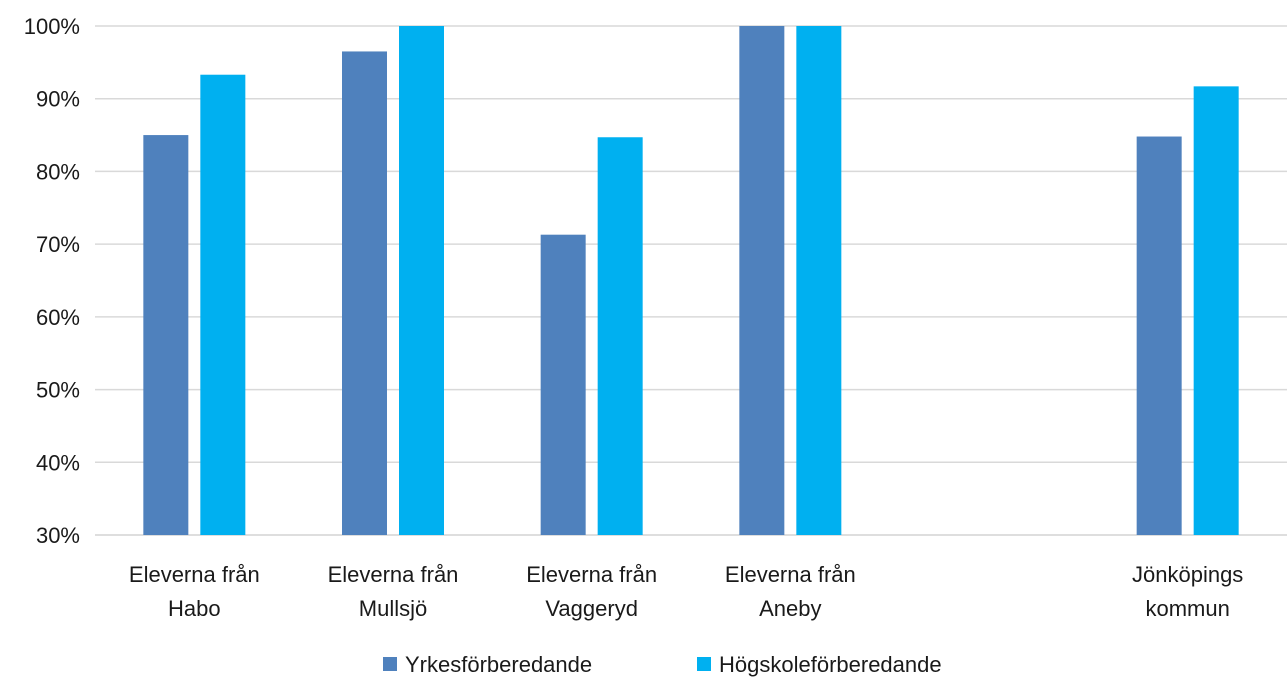  I want to click on y-tick-label: 30%, so click(58, 535).